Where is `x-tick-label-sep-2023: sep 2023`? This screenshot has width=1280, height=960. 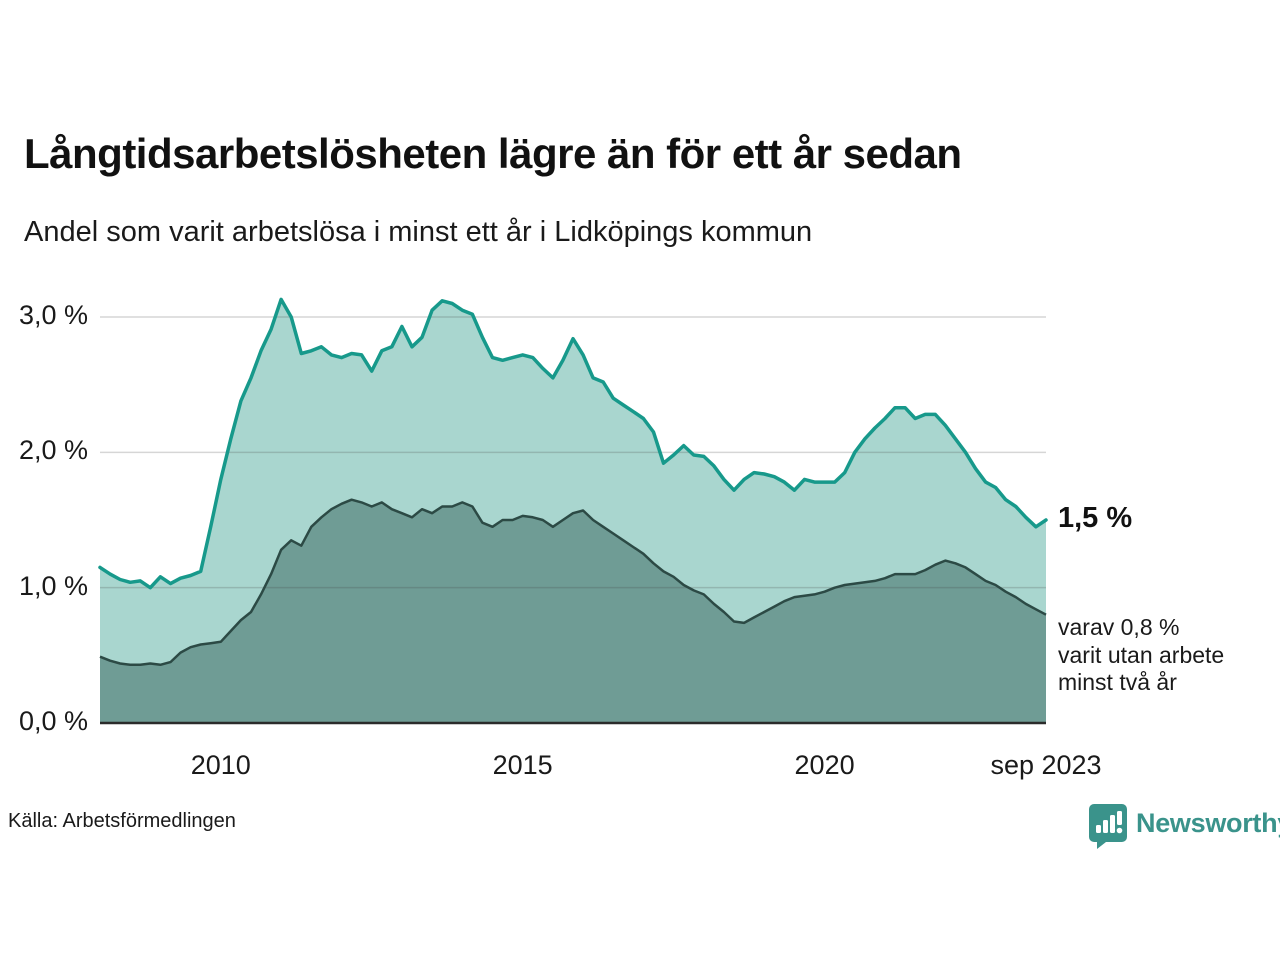 x-tick-label-sep-2023: sep 2023 is located at coordinates (1046, 765).